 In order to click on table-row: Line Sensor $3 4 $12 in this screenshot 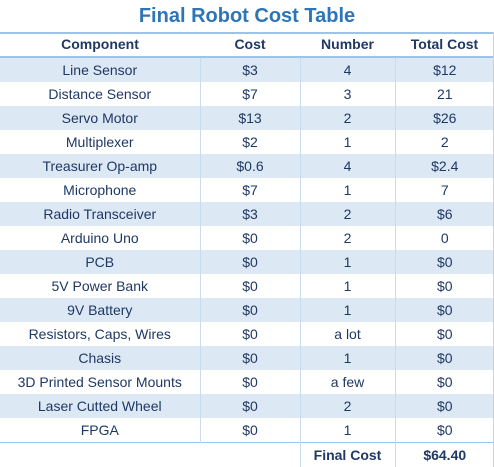, I will do `click(247, 69)`.